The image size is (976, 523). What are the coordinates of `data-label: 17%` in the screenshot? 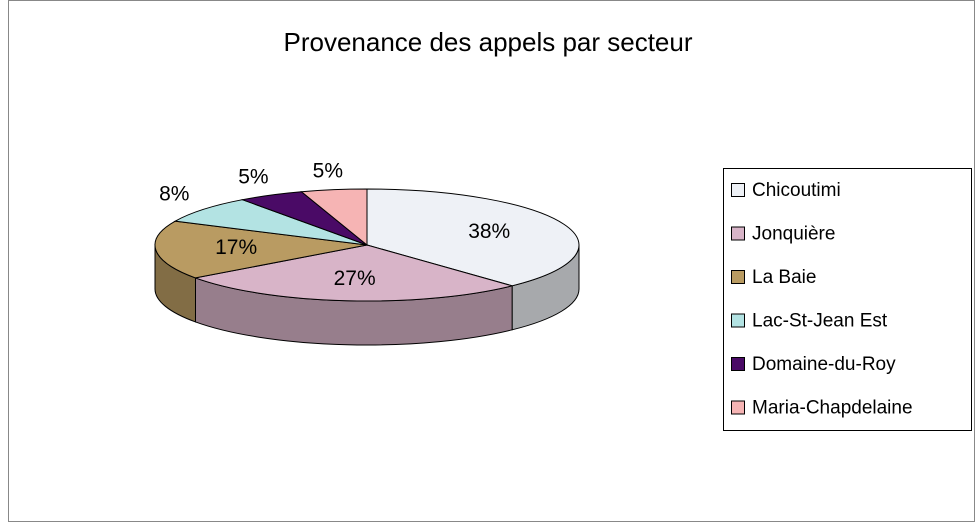 It's located at (236, 247).